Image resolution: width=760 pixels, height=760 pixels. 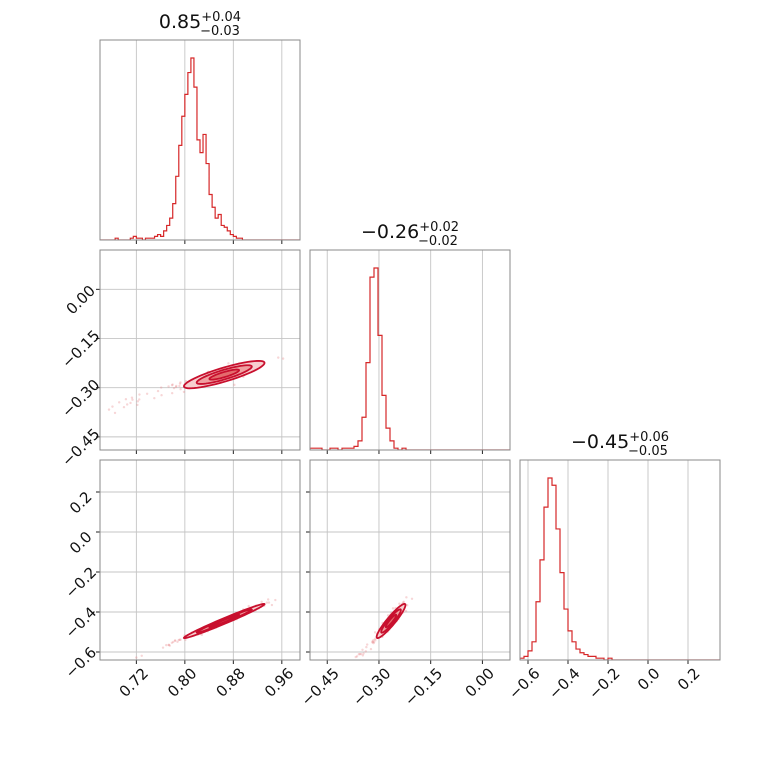 I want to click on y-tick-label: 0.0, so click(x=81, y=543).